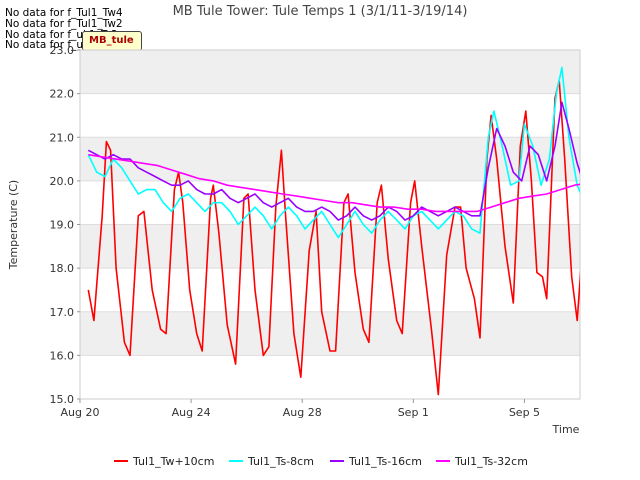 This screenshot has height=480, width=640. I want to click on legend-label: Tul1_Ts-16cm, so click(385, 461).